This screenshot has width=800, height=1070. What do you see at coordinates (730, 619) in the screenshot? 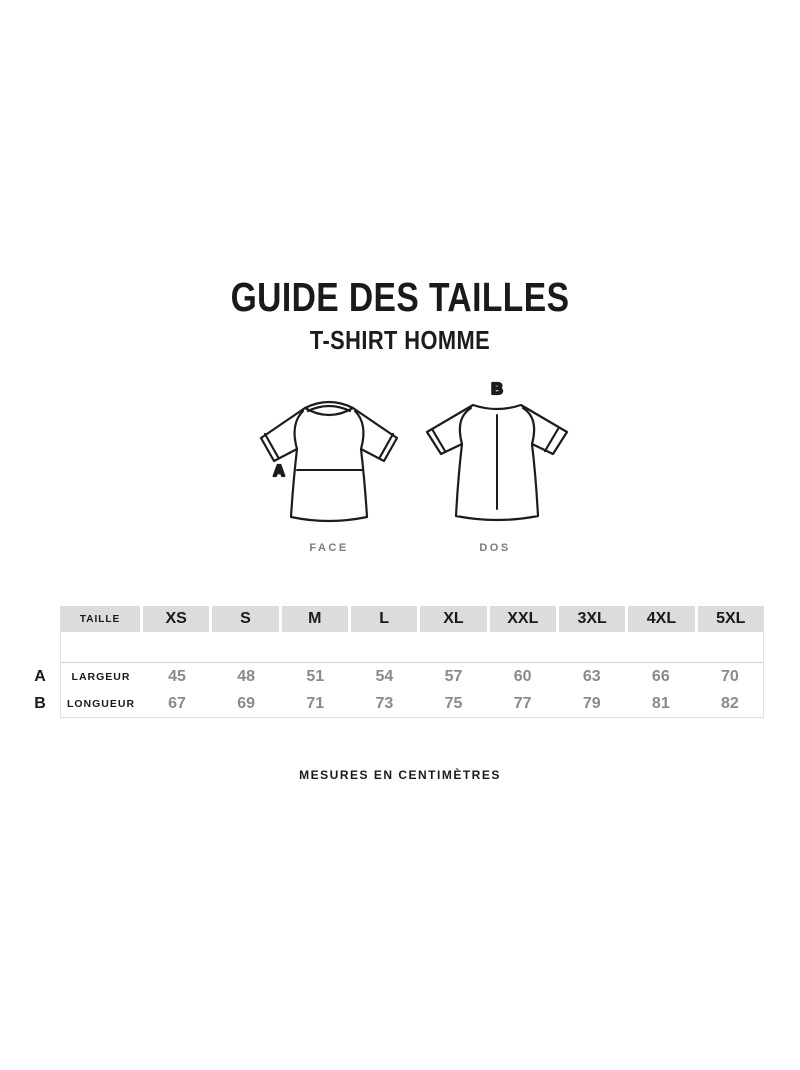
I see `size-header-cell: 5XL` at bounding box center [730, 619].